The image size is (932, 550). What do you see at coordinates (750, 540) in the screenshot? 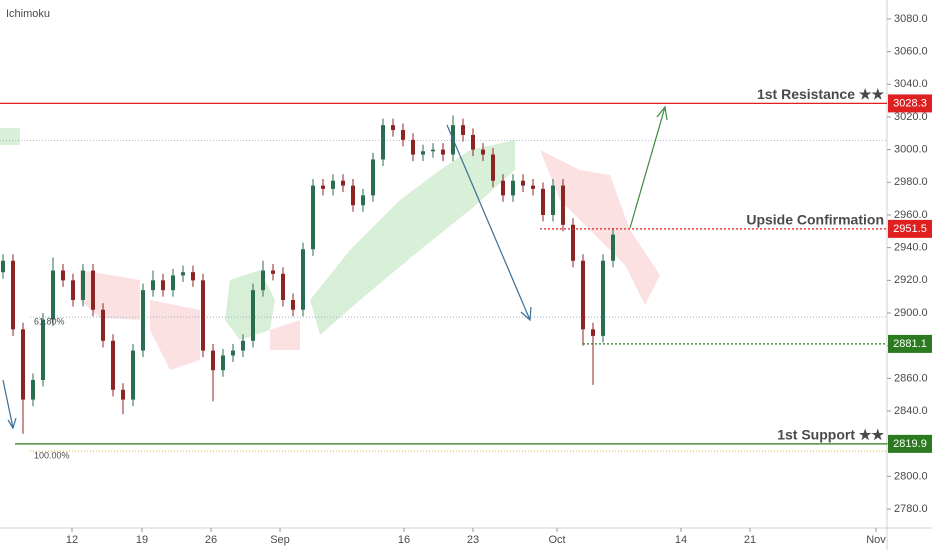
I see `x-tick-label: 21` at bounding box center [750, 540].